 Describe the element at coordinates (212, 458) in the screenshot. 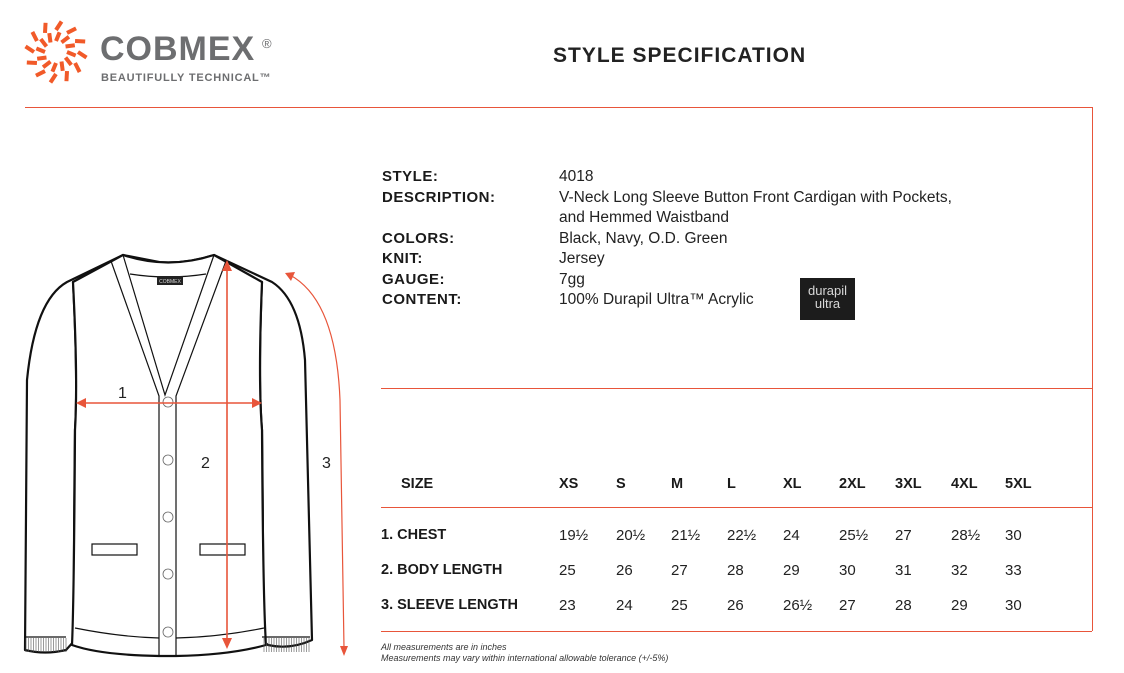

I see `measurement-arrows` at that location.